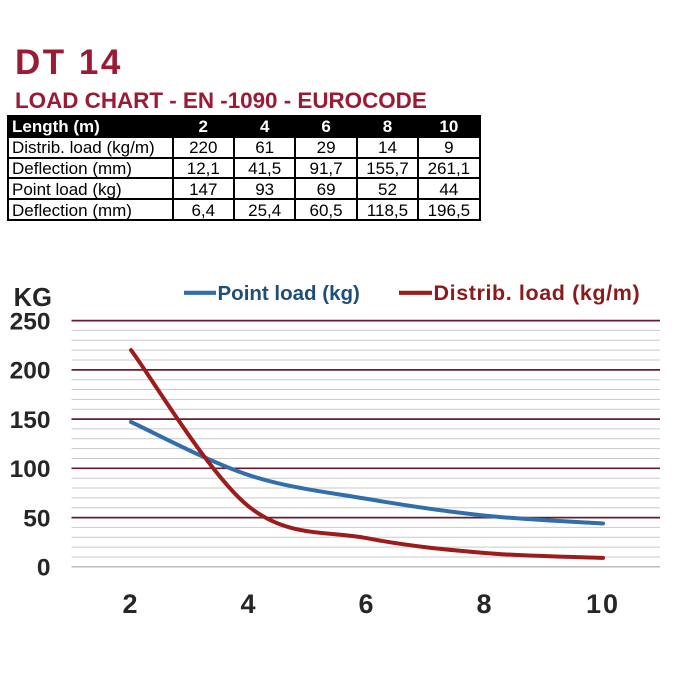 The height and width of the screenshot is (700, 700). Describe the element at coordinates (366, 604) in the screenshot. I see `svg-text: 6` at that location.